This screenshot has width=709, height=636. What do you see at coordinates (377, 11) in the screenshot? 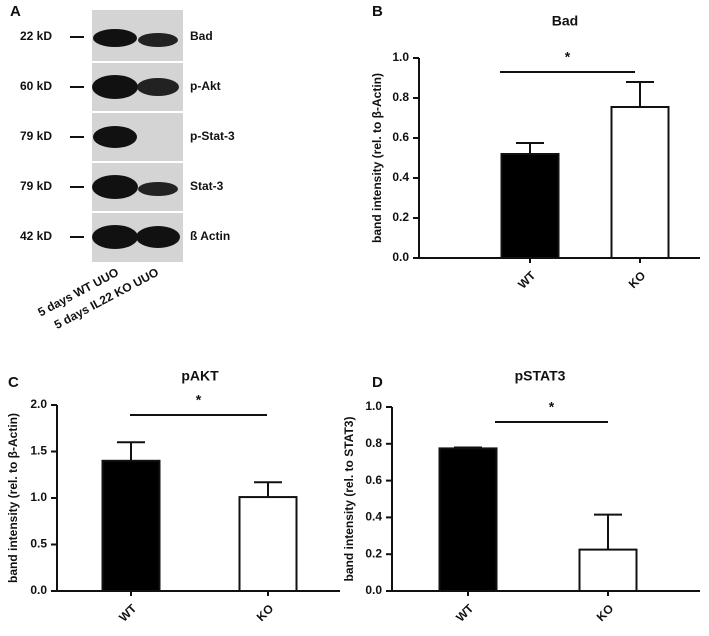
I see `panel-letter: B` at bounding box center [377, 11].